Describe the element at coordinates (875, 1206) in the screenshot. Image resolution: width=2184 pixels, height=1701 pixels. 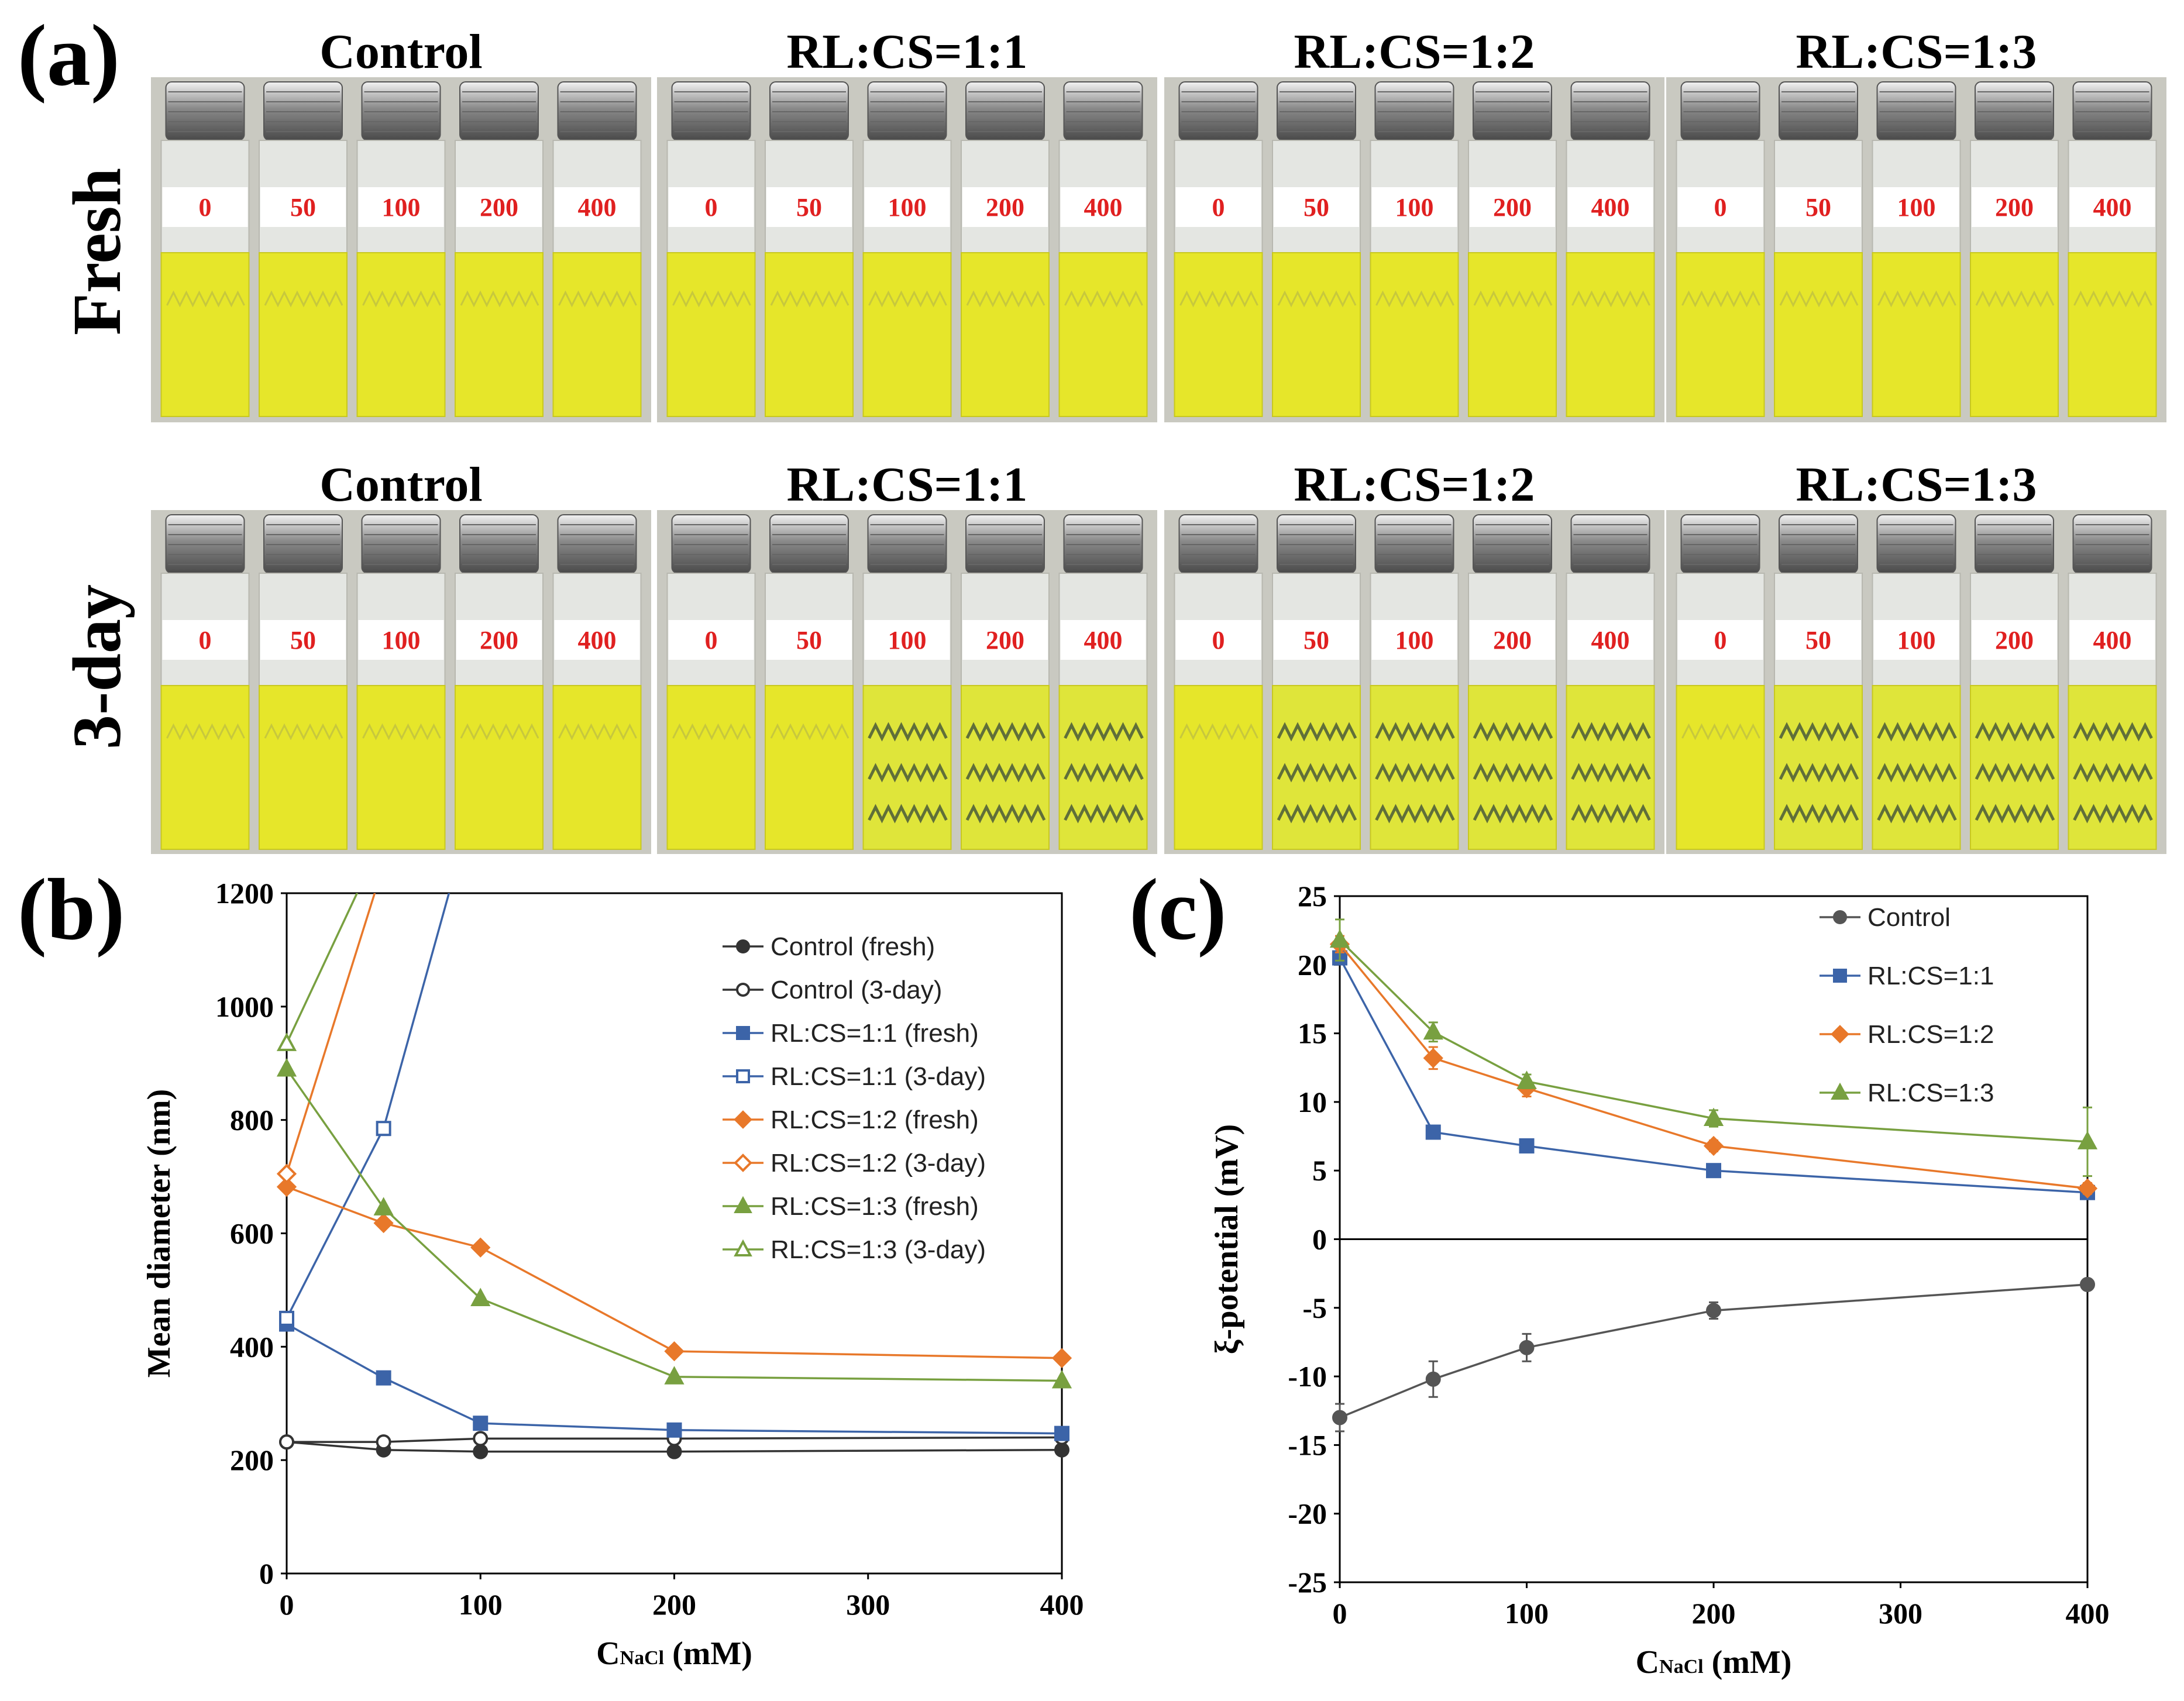
I see `legend-label: RL:CS=1:3 (fresh)` at that location.